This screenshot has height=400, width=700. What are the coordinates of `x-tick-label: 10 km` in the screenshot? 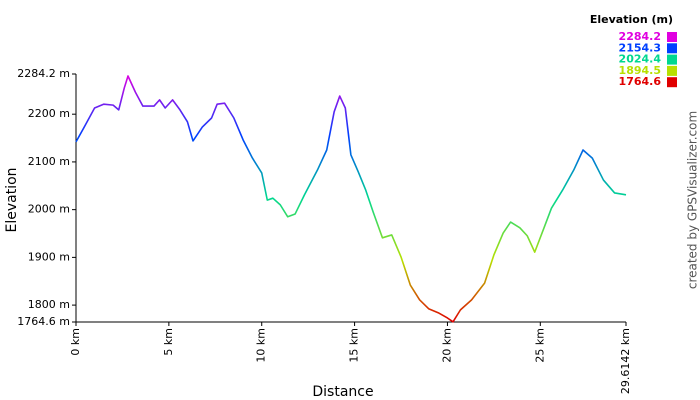 It's located at (261, 345).